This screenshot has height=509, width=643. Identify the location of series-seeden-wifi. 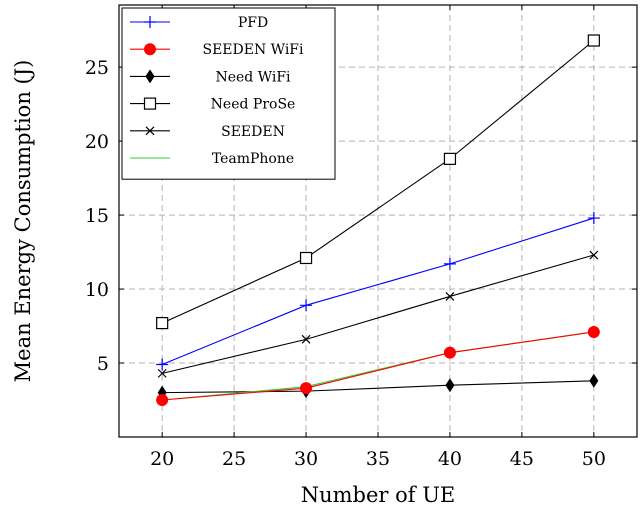
(378, 366).